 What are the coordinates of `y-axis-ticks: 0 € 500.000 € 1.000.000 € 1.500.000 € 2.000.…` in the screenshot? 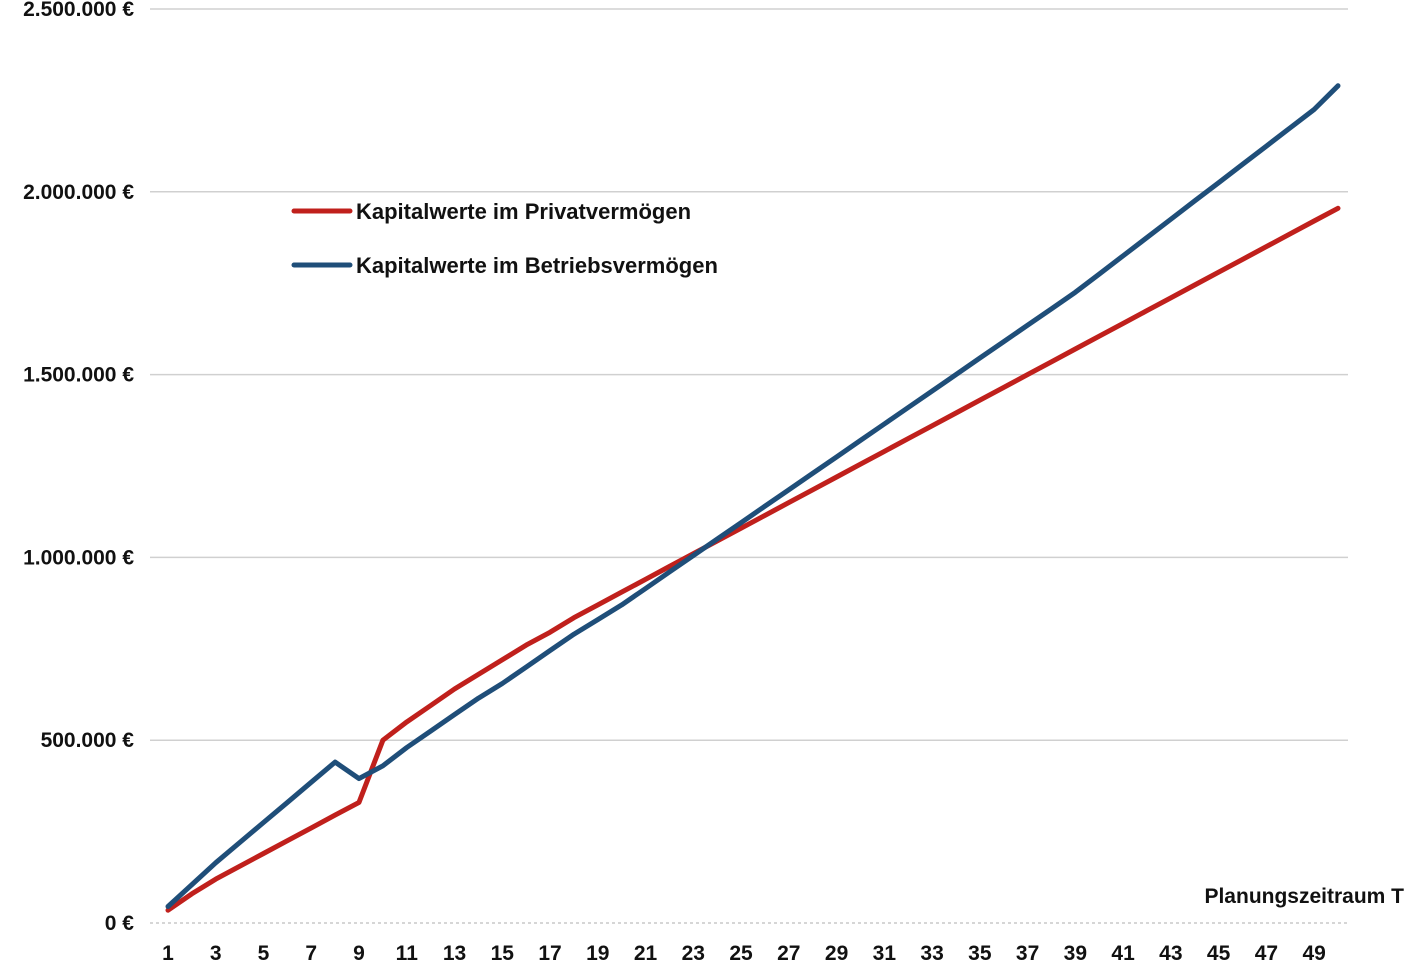 It's located at (78, 467).